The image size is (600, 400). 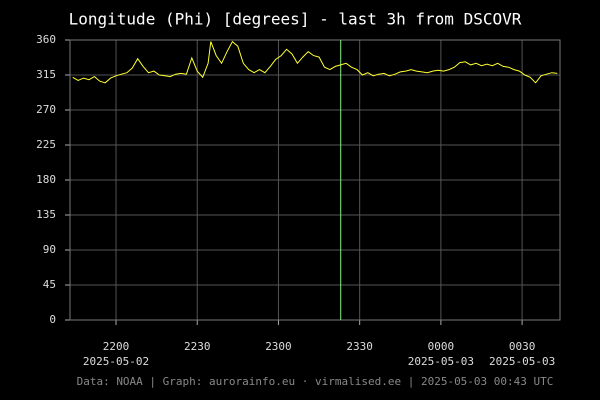 I want to click on x-tick-label: 2230, so click(x=197, y=346).